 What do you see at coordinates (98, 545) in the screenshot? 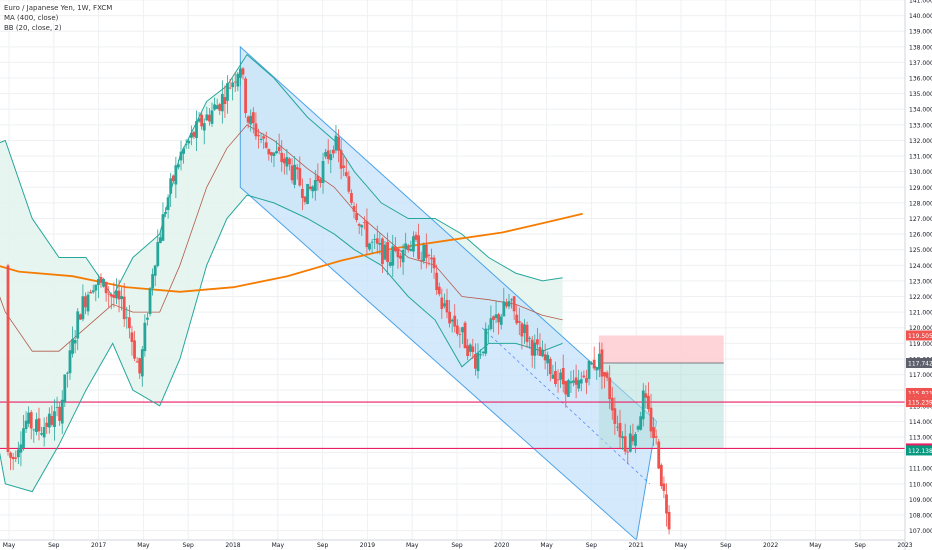
I see `x-tick-label: 2017` at bounding box center [98, 545].